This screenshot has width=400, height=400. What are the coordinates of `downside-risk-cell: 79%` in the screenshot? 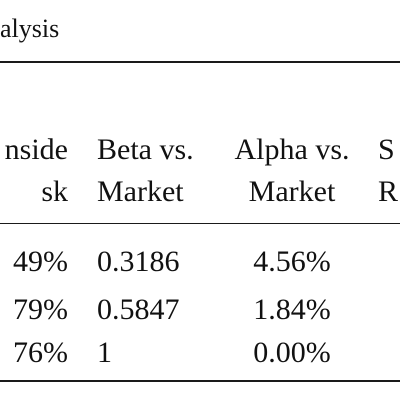 It's located at (40, 309).